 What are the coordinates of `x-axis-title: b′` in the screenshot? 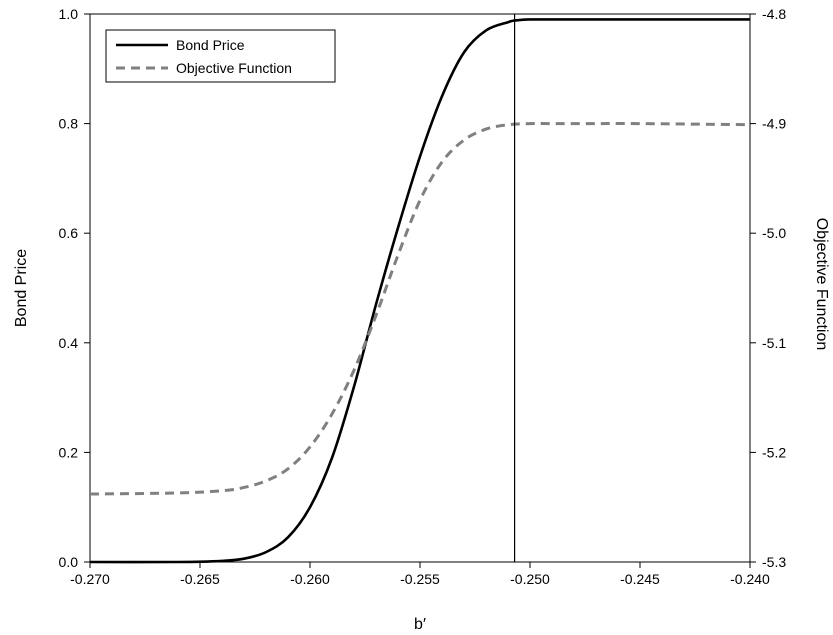 It's located at (420, 624).